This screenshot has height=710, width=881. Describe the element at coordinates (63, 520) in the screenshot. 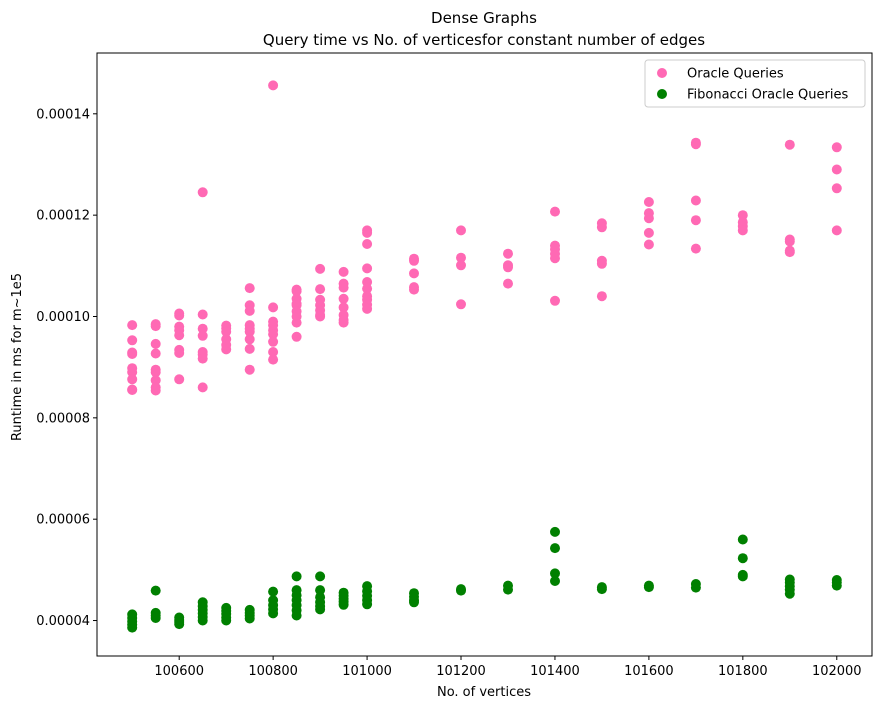

I see `y-tick-label: 0.00006` at that location.